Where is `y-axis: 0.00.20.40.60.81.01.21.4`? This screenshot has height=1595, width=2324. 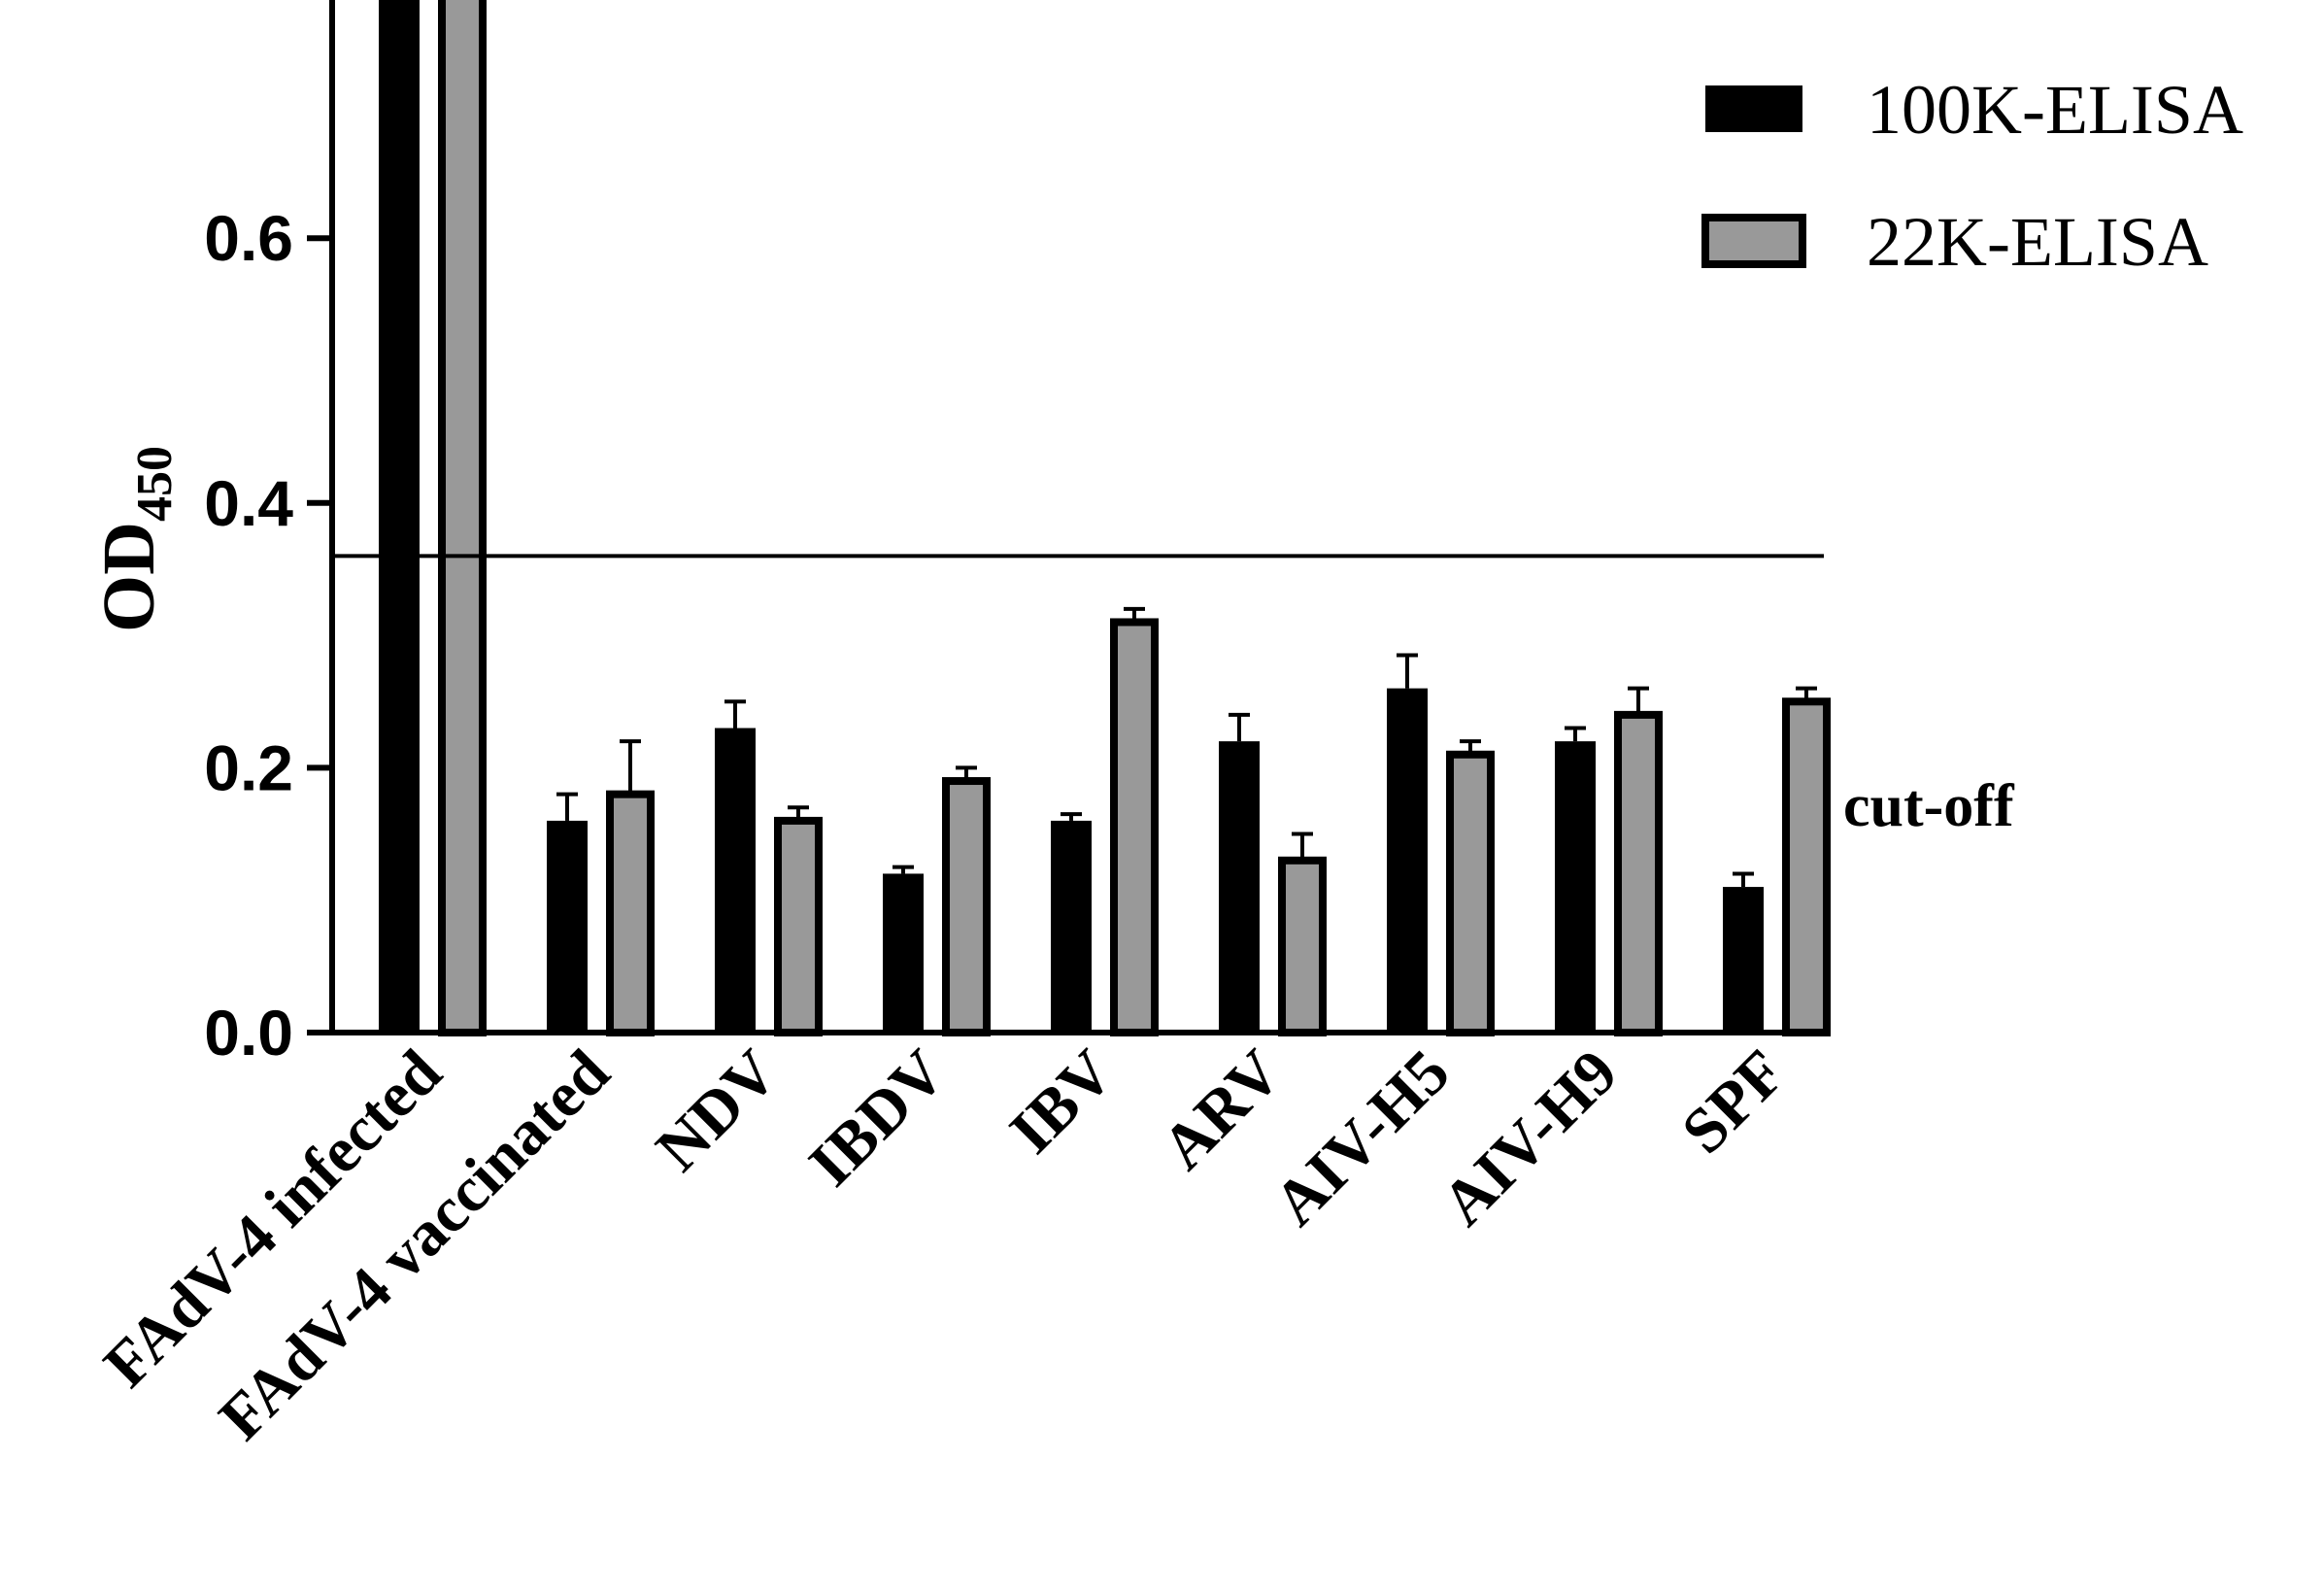 y-axis: 0.00.20.40.60.81.01.21.4 is located at coordinates (269, 534).